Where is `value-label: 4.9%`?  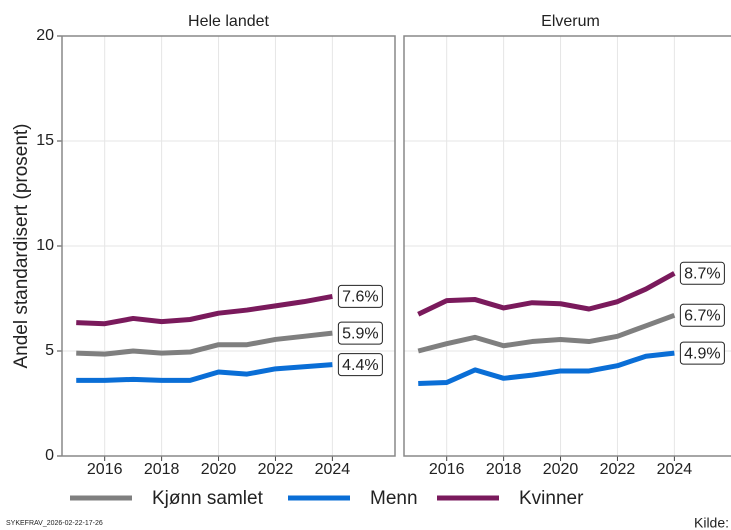
value-label: 4.9% is located at coordinates (702, 353).